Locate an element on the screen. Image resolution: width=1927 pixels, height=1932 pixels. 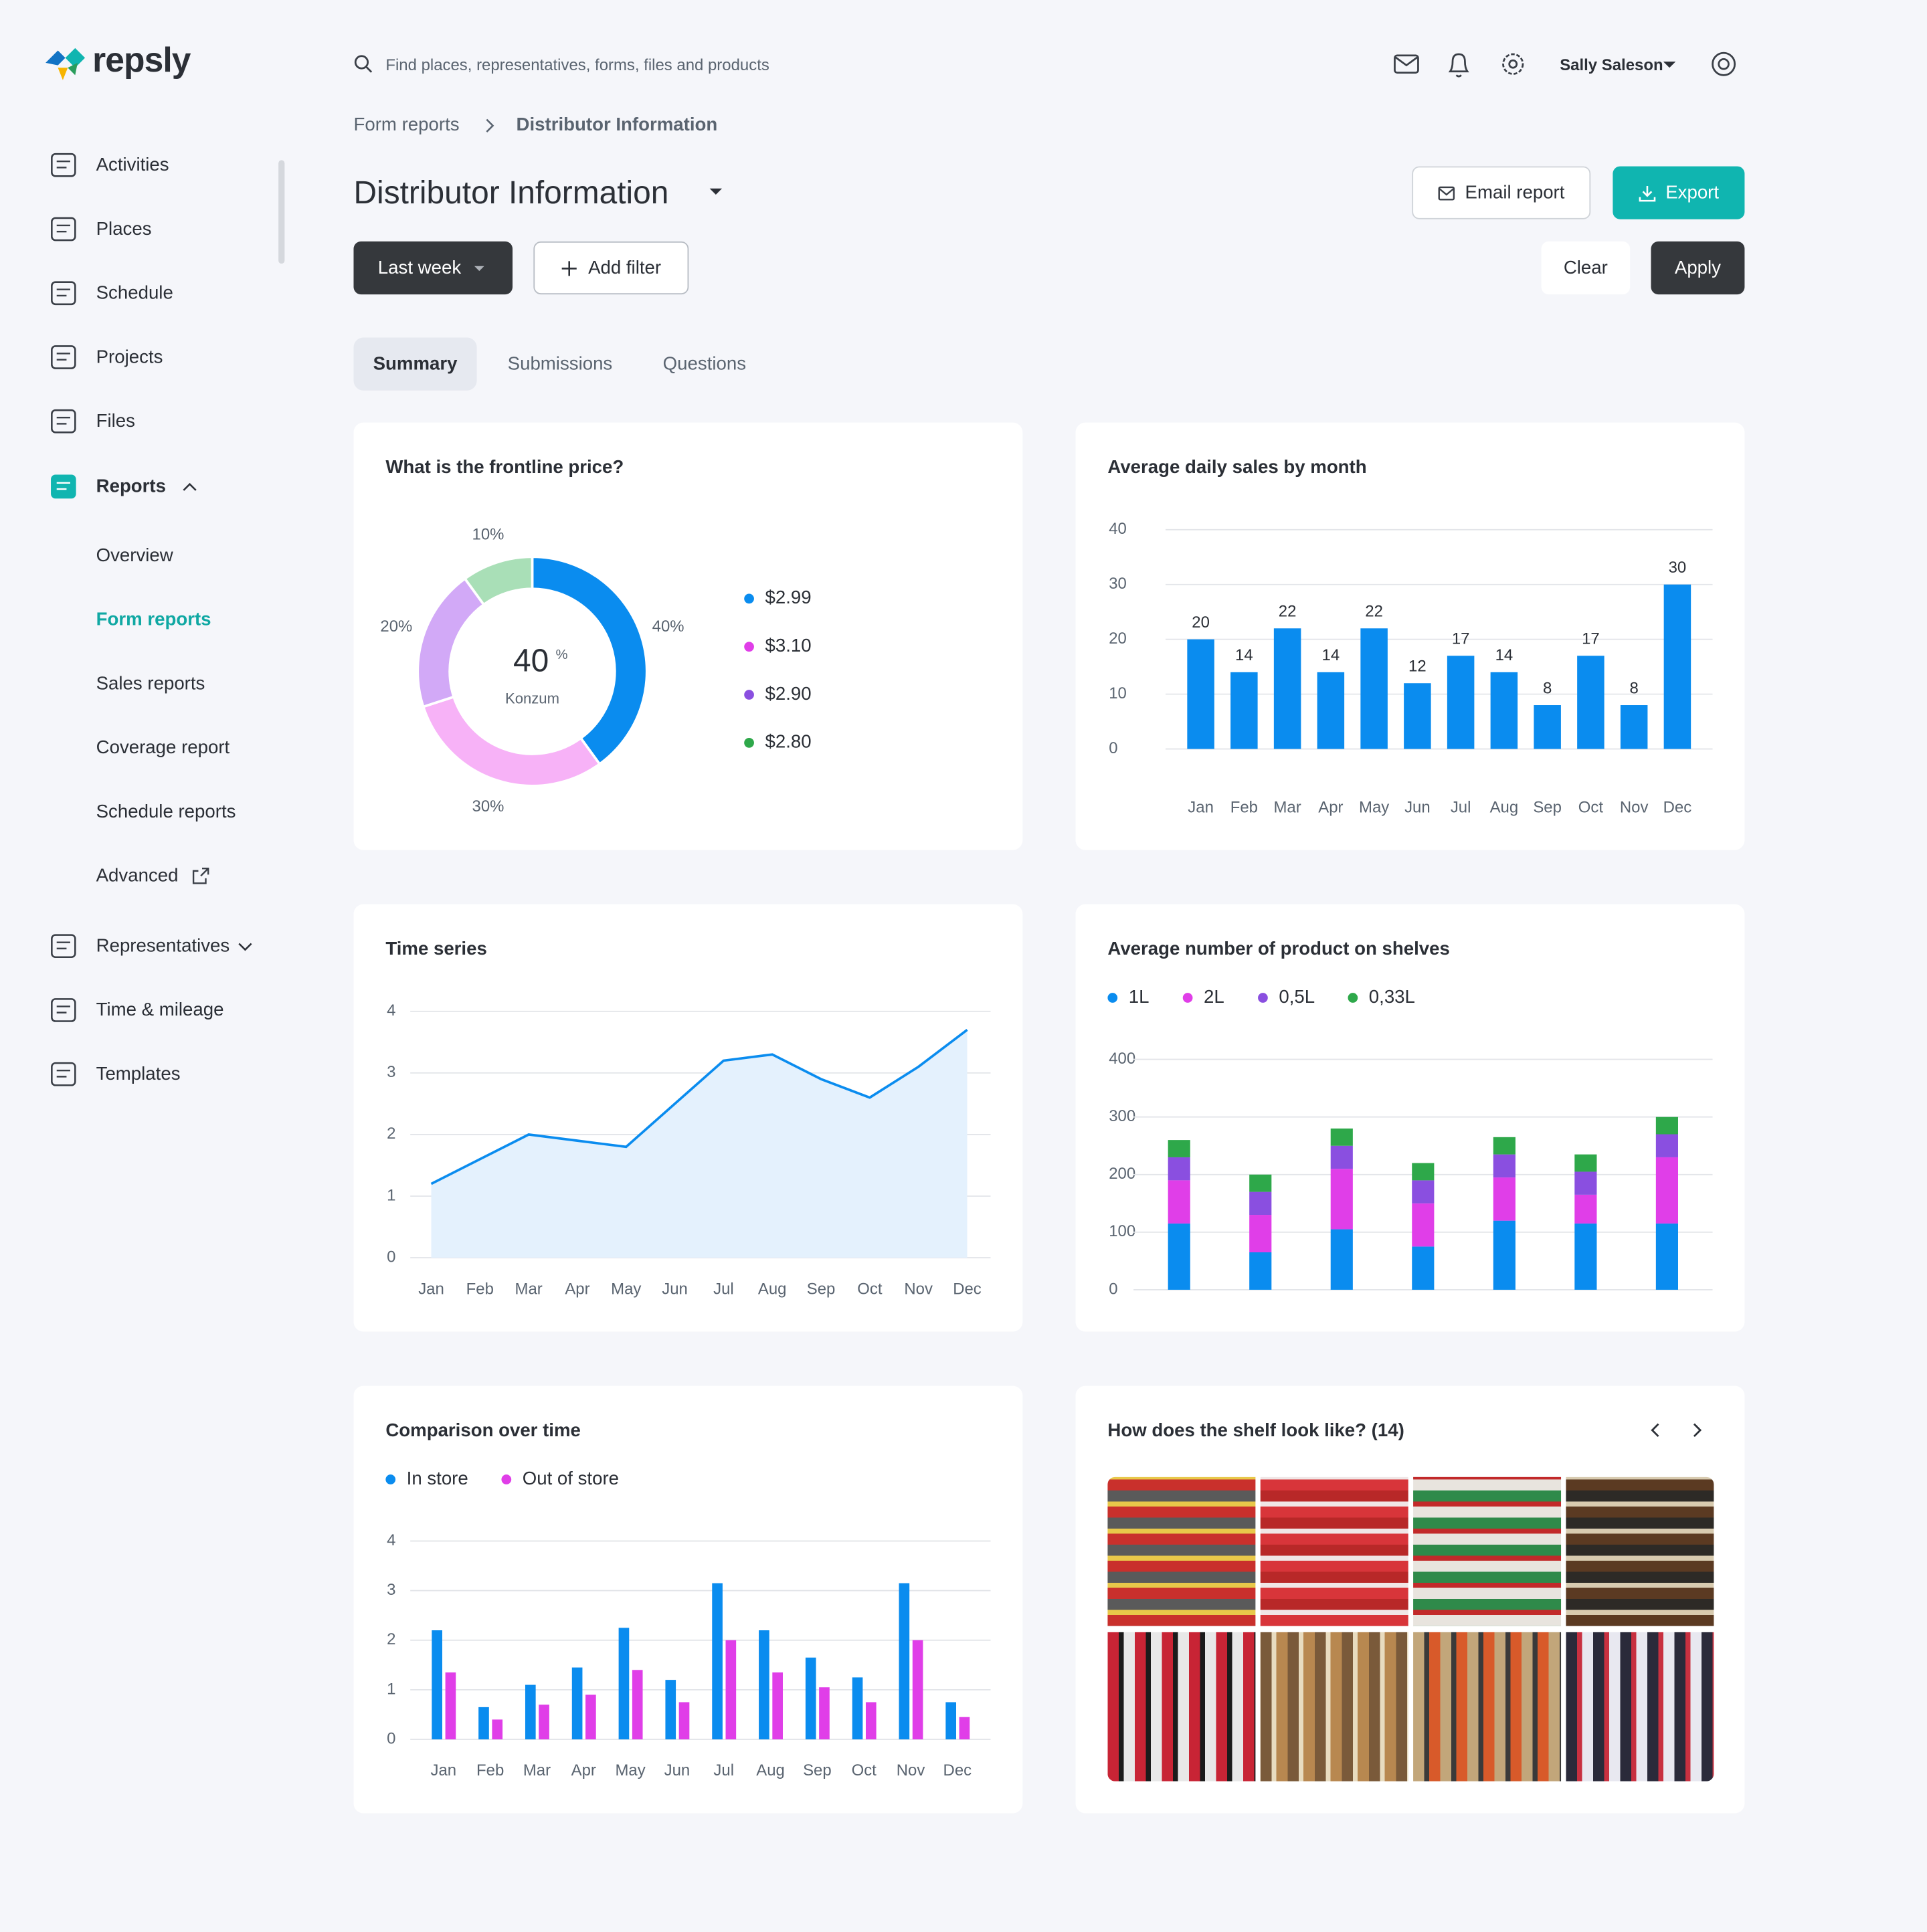
nav-sub-item: Schedule reports is located at coordinates (166, 812).